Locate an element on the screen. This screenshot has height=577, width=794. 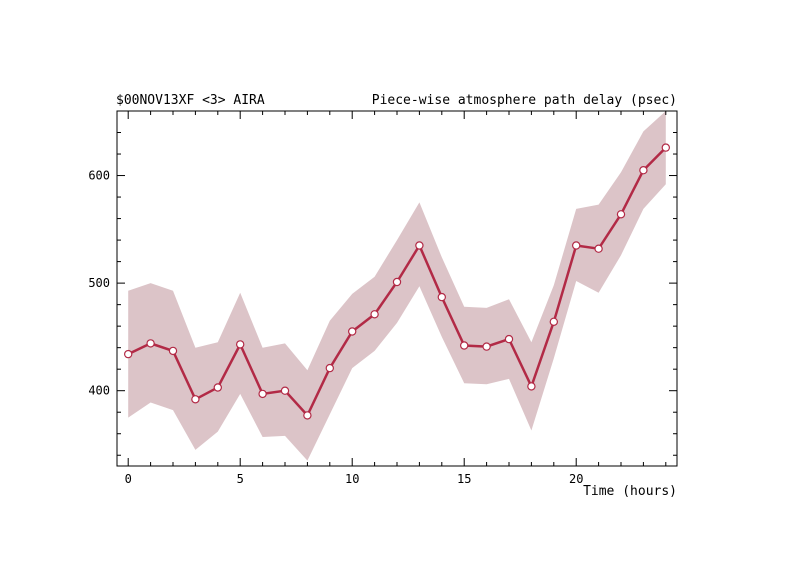
chart-left-title: $00NOV13XF <3> AIRA is located at coordinates (190, 100).